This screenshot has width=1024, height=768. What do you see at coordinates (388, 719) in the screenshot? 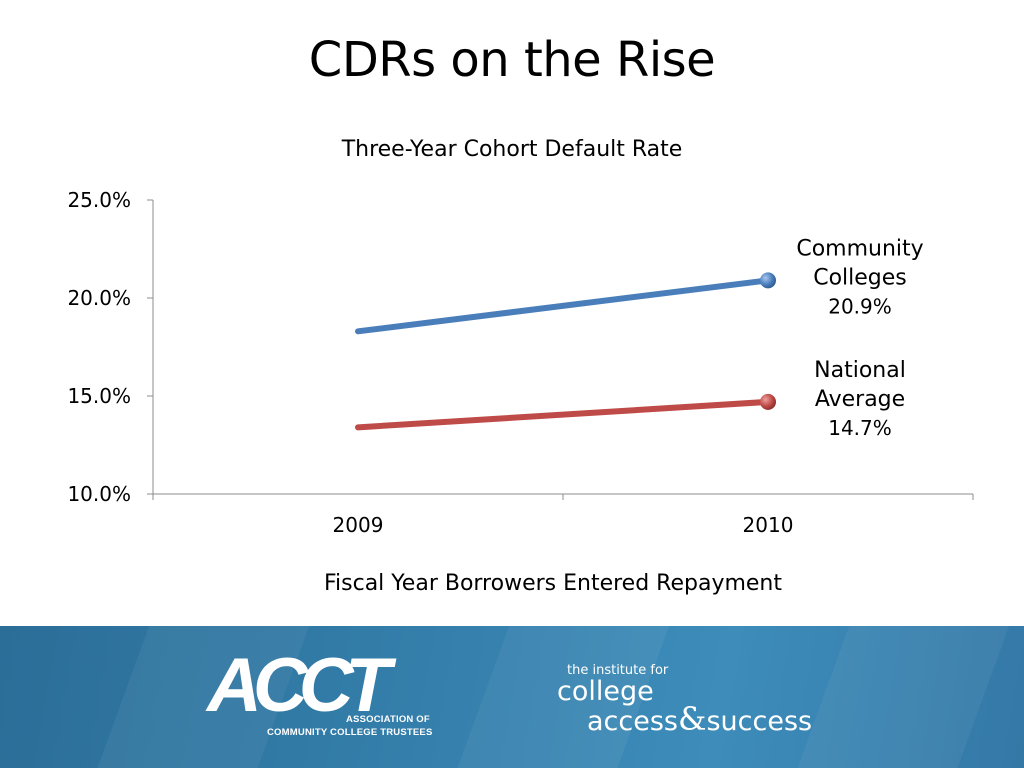
I see `acct-logo-subtitle-1: ASSOCIATION OF` at bounding box center [388, 719].